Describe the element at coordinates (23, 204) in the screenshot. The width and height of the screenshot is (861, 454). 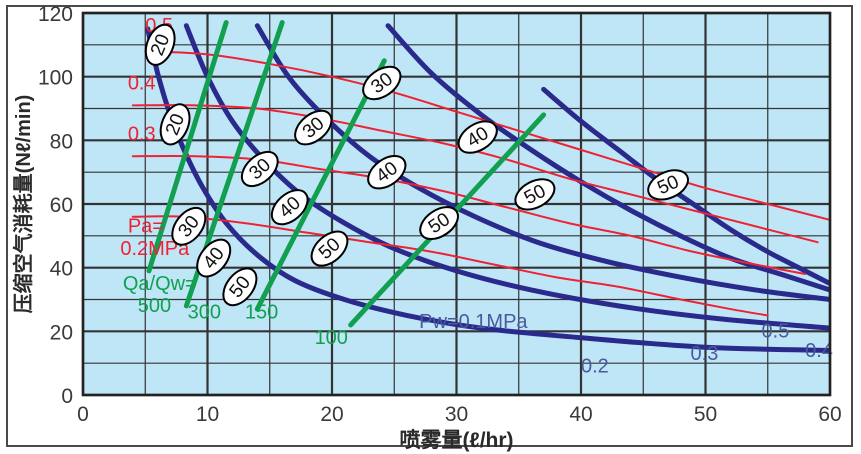
I see `y-axis-label: 压缩空气消耗量(Nℓ/min)` at that location.